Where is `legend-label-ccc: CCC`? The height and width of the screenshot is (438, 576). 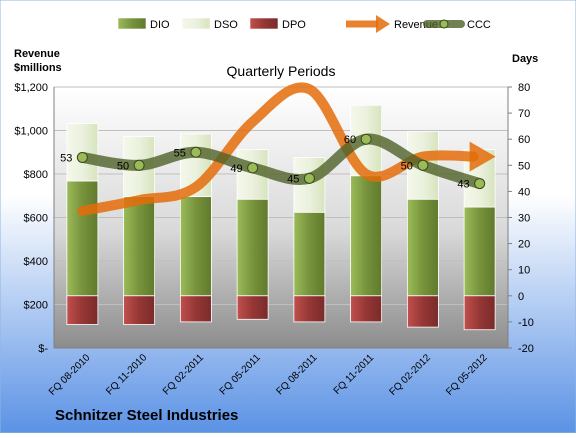 legend-label-ccc: CCC is located at coordinates (479, 25).